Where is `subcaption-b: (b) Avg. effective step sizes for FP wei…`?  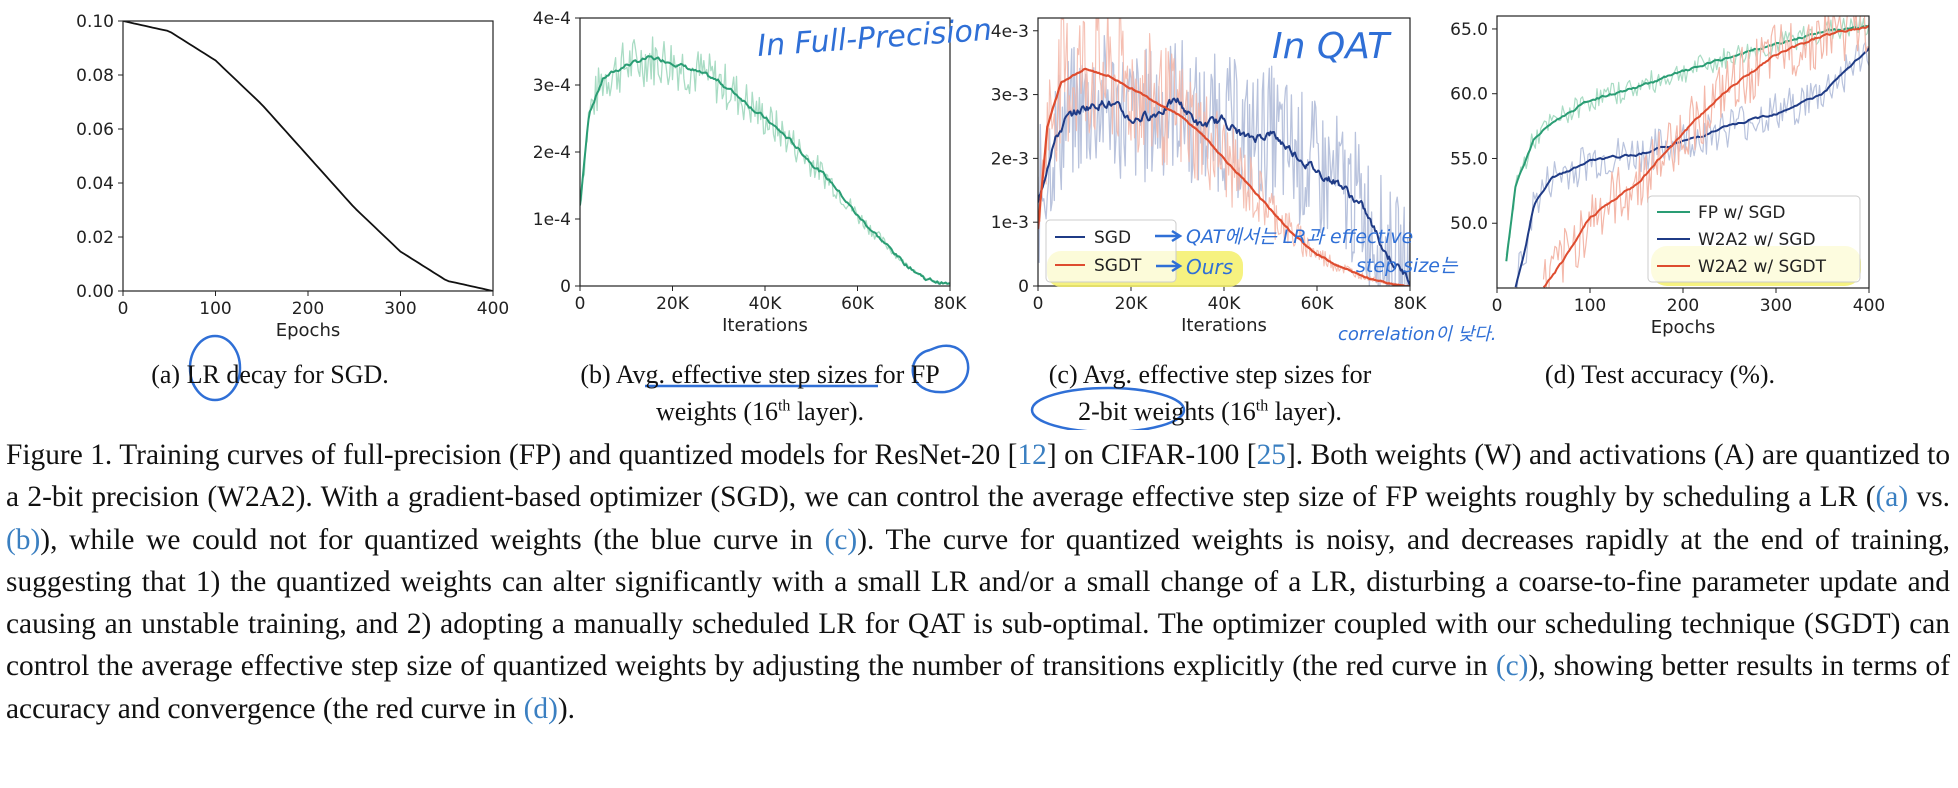
subcaption-b: (b) Avg. effective step sizes for FP wei… is located at coordinates (760, 393).